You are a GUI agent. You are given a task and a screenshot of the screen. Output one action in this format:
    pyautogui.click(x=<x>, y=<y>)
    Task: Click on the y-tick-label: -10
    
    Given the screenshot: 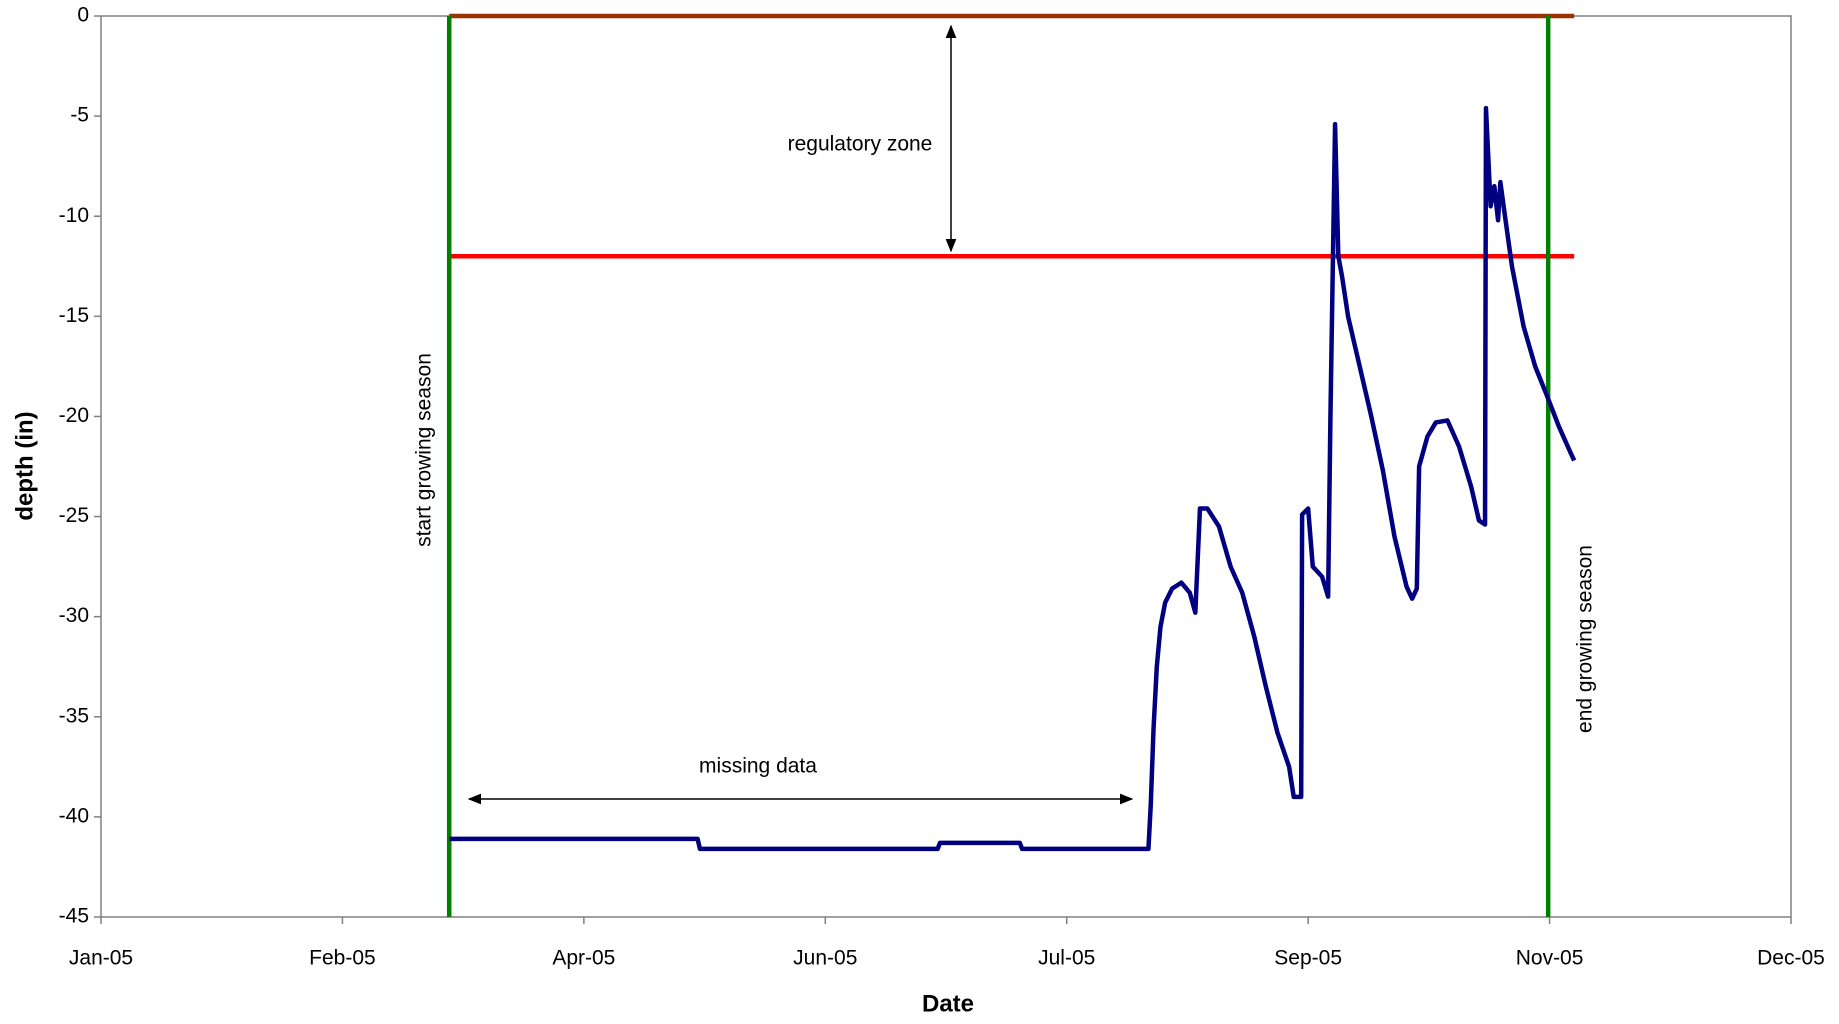 What is the action you would take?
    pyautogui.click(x=74, y=215)
    